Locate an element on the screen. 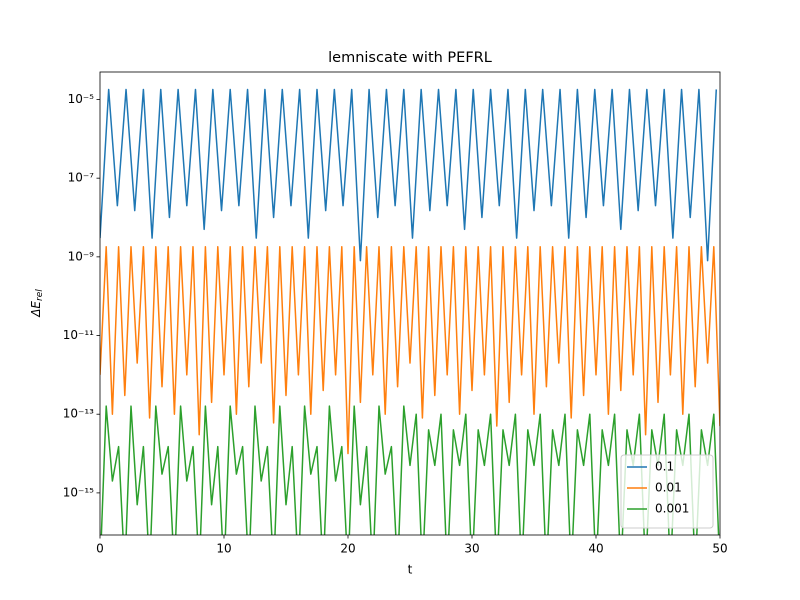  x-tick-label: 20 is located at coordinates (347, 549).